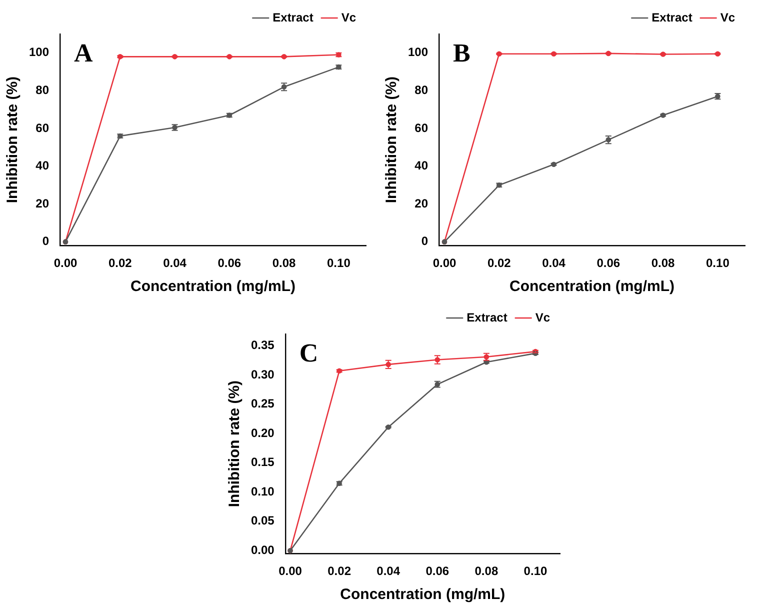 The width and height of the screenshot is (758, 608). Describe the element at coordinates (262, 433) in the screenshot. I see `y-tick-label: 0.20` at that location.